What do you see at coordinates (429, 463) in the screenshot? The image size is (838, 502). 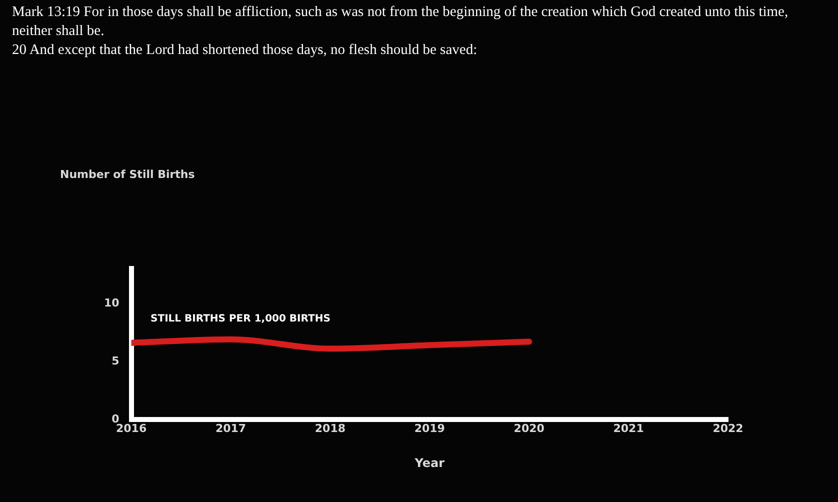 I see `x-axis-title: Year` at bounding box center [429, 463].